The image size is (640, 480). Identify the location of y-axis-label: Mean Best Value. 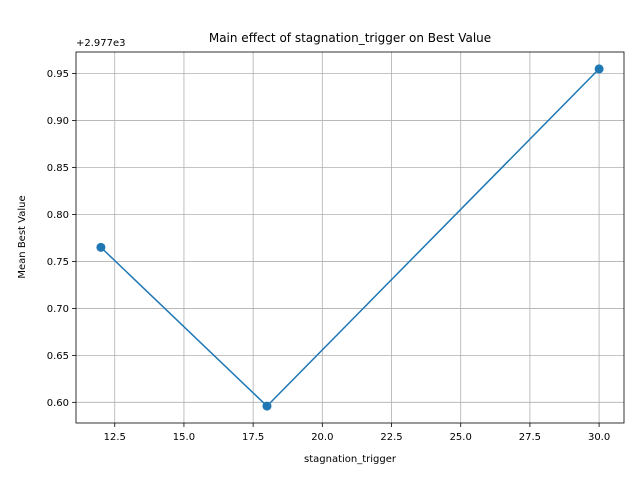
(22, 236).